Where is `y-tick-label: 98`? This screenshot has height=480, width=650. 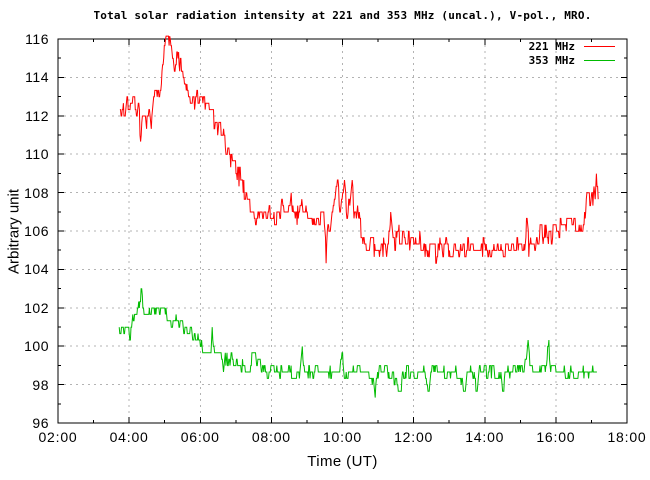
y-tick-label: 98 is located at coordinates (40, 384).